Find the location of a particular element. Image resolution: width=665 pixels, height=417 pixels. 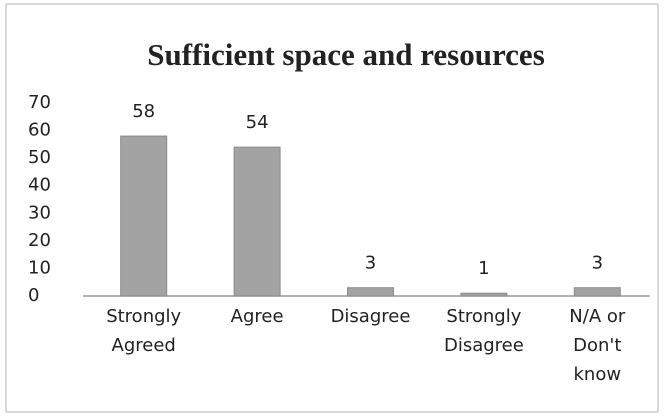

y-tick-label: 40 is located at coordinates (39, 185).